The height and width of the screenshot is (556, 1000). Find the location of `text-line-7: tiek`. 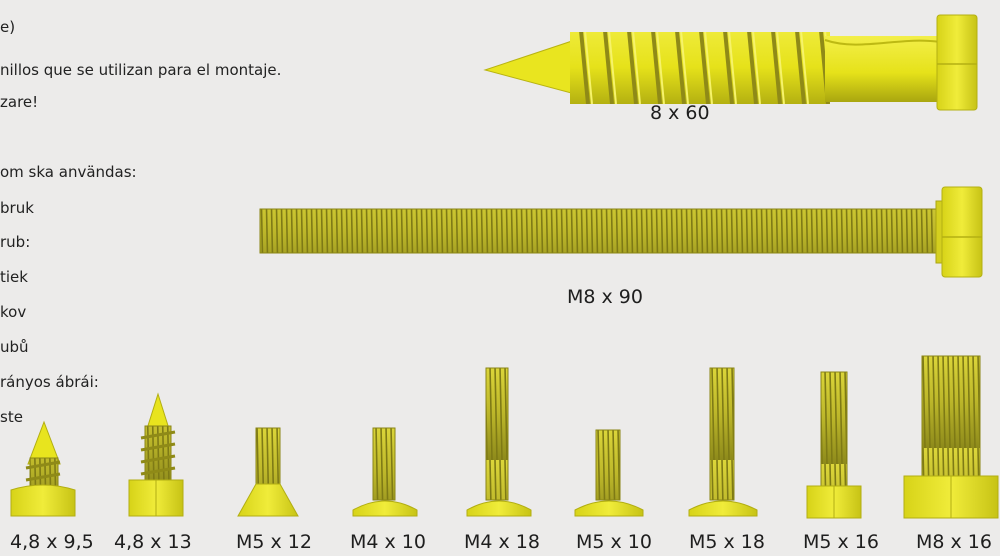

text-line-7: tiek is located at coordinates (14, 277).